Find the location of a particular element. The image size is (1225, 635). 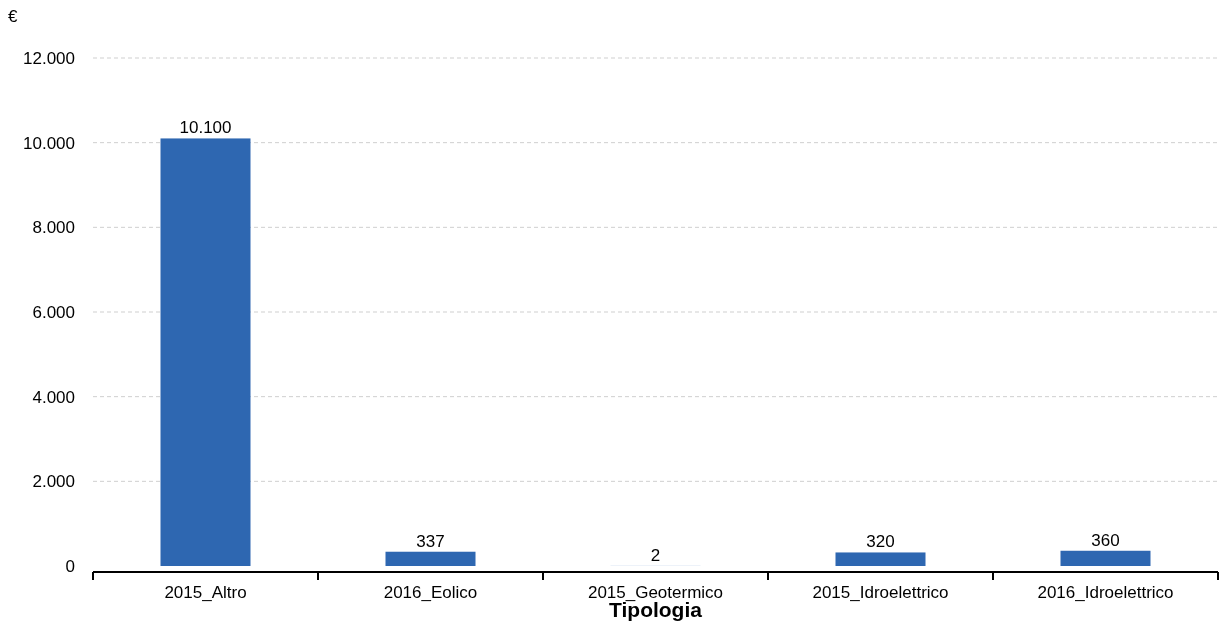

y-axis-title: € is located at coordinates (13, 16).